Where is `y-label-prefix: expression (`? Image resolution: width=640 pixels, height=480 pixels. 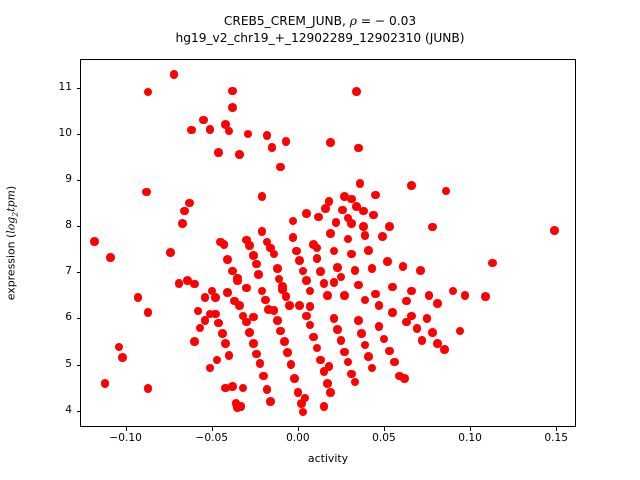 y-label-prefix: expression ( is located at coordinates (11, 267).